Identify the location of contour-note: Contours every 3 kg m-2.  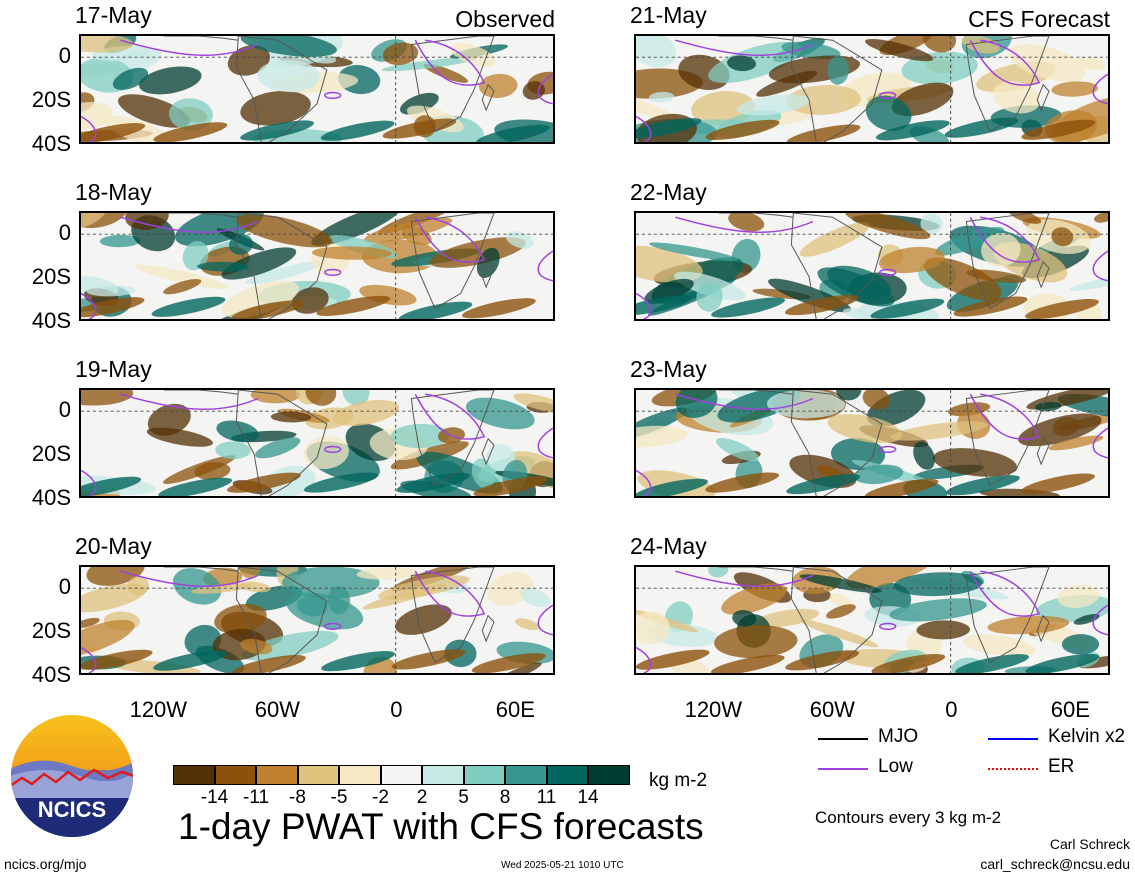
(908, 817).